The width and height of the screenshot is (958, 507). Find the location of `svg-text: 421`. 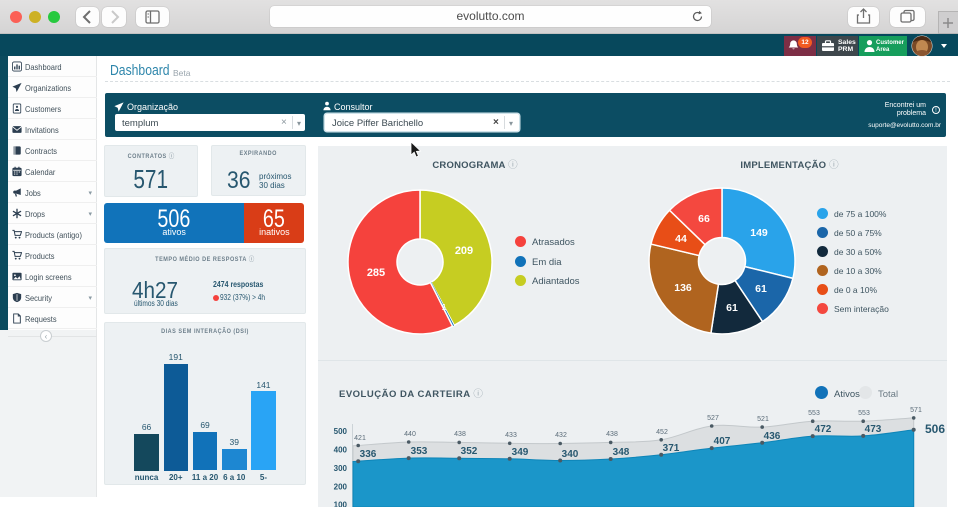

svg-text: 421 is located at coordinates (360, 438).